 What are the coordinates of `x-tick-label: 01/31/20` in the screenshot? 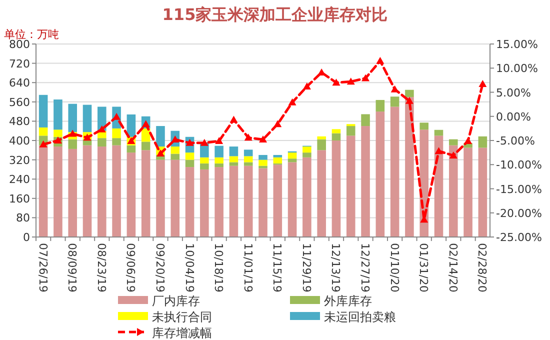 It's located at (423, 267).